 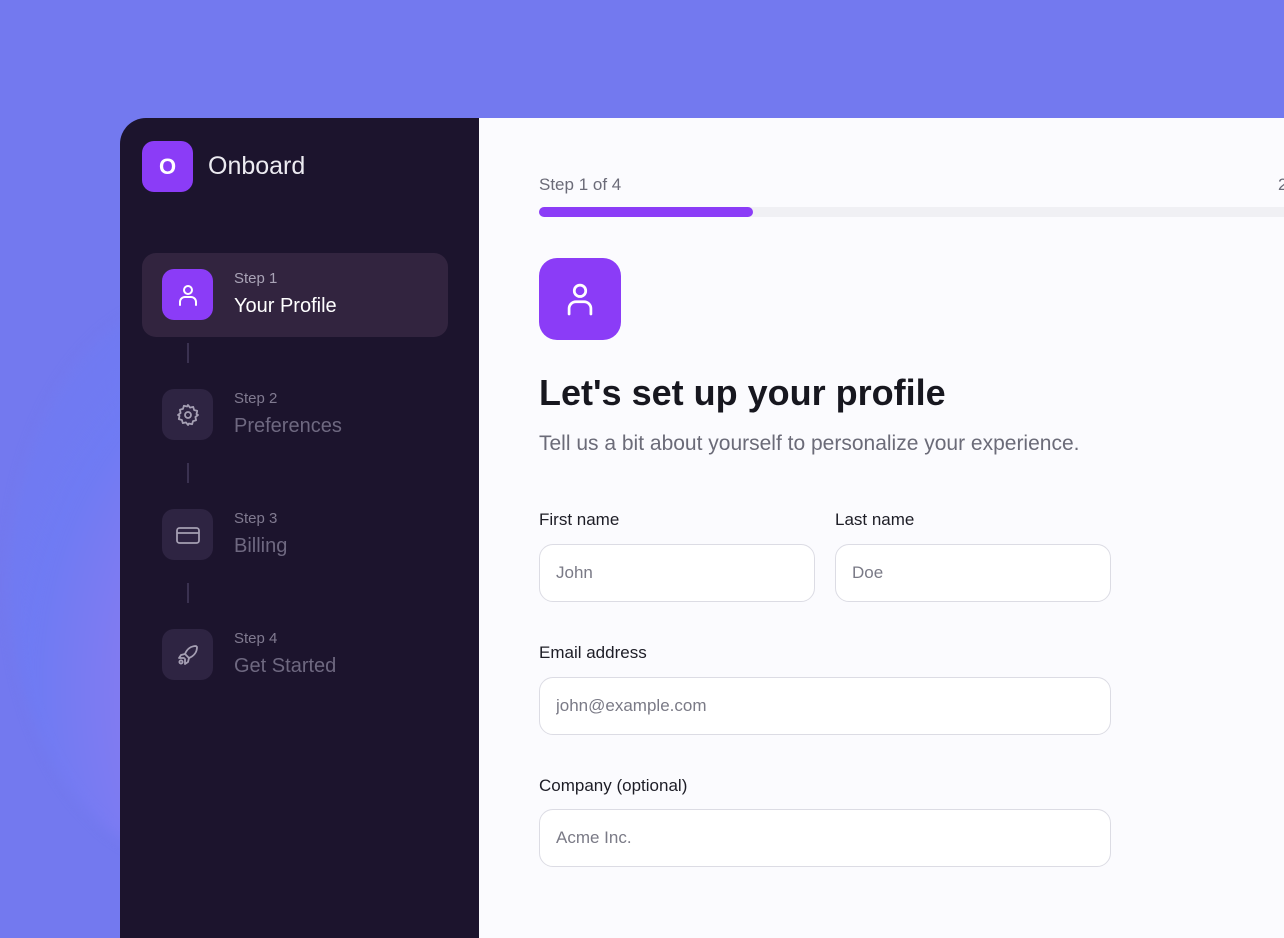 I want to click on progress-label: Step 1 of 4, so click(x=580, y=184).